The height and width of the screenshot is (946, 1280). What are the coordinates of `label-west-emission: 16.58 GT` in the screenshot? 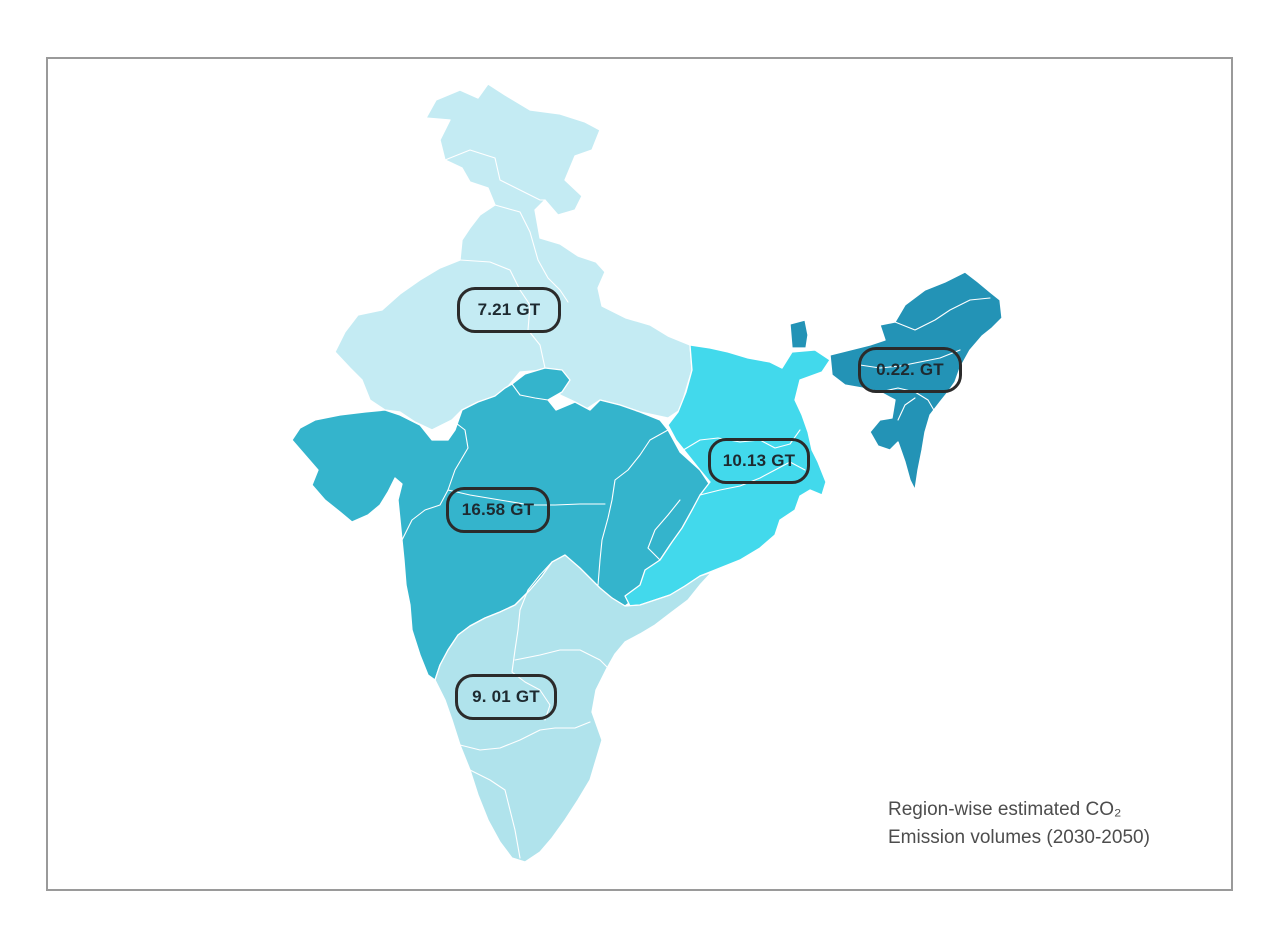 It's located at (498, 510).